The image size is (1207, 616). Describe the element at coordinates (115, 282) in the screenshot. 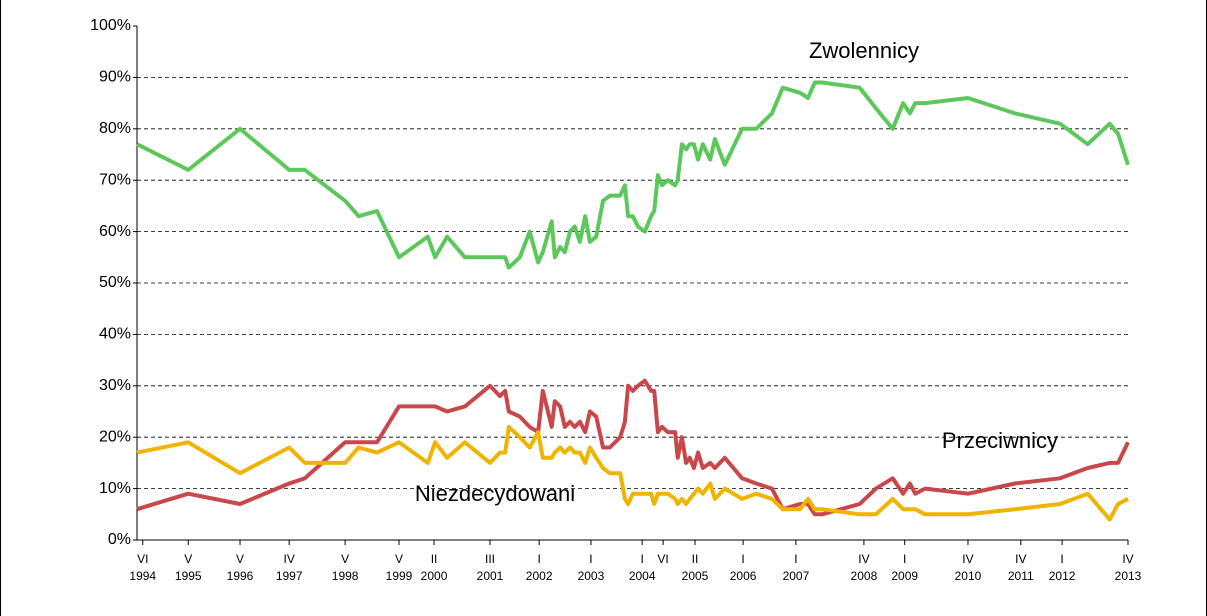

I see `y-tick-label: 50%` at that location.